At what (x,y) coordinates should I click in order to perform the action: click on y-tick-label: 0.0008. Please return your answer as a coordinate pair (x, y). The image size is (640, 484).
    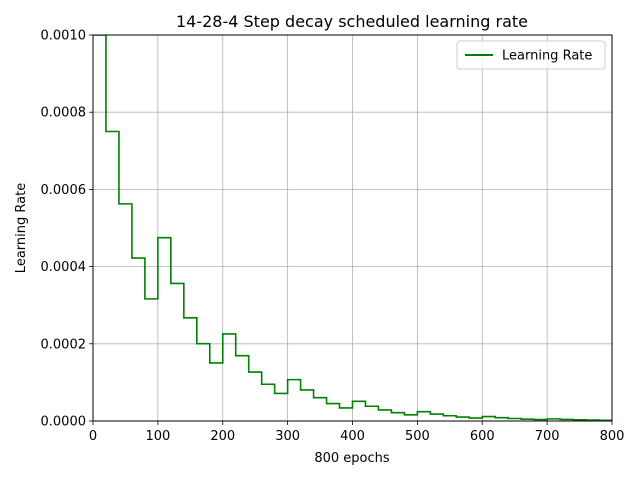
    Looking at the image, I should click on (64, 113).